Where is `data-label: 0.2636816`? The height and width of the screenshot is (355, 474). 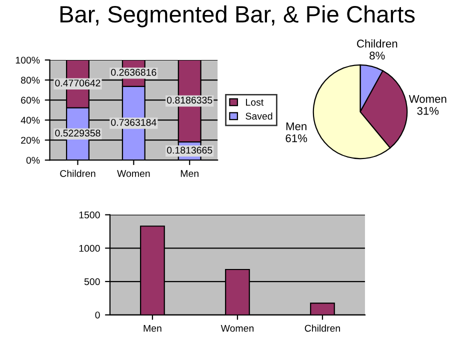 data-label: 0.2636816 is located at coordinates (133, 72).